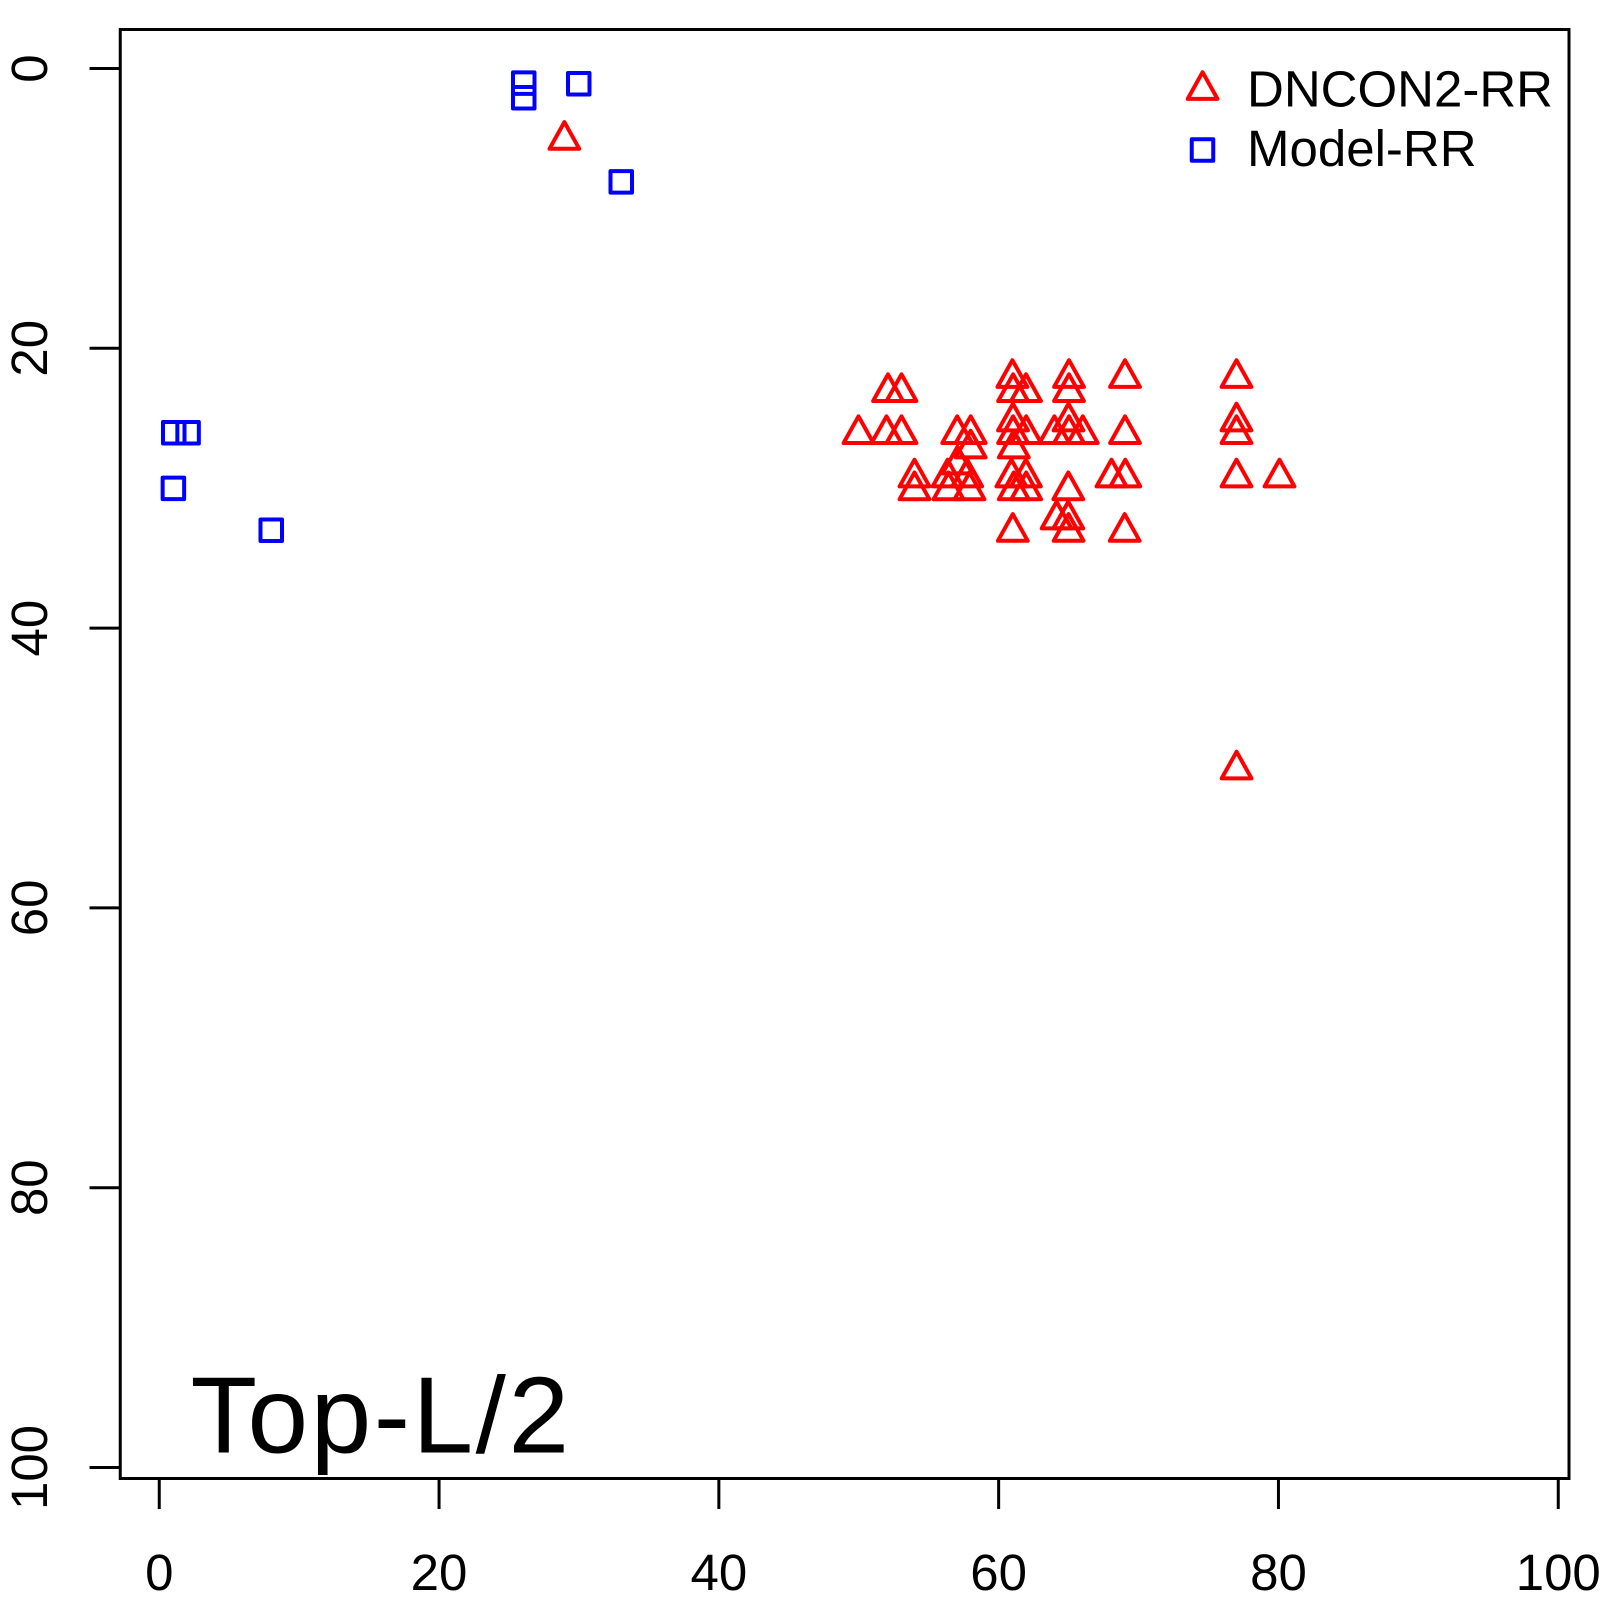 Image resolution: width=1600 pixels, height=1600 pixels. I want to click on svg-text: Model-RR, so click(1362, 148).